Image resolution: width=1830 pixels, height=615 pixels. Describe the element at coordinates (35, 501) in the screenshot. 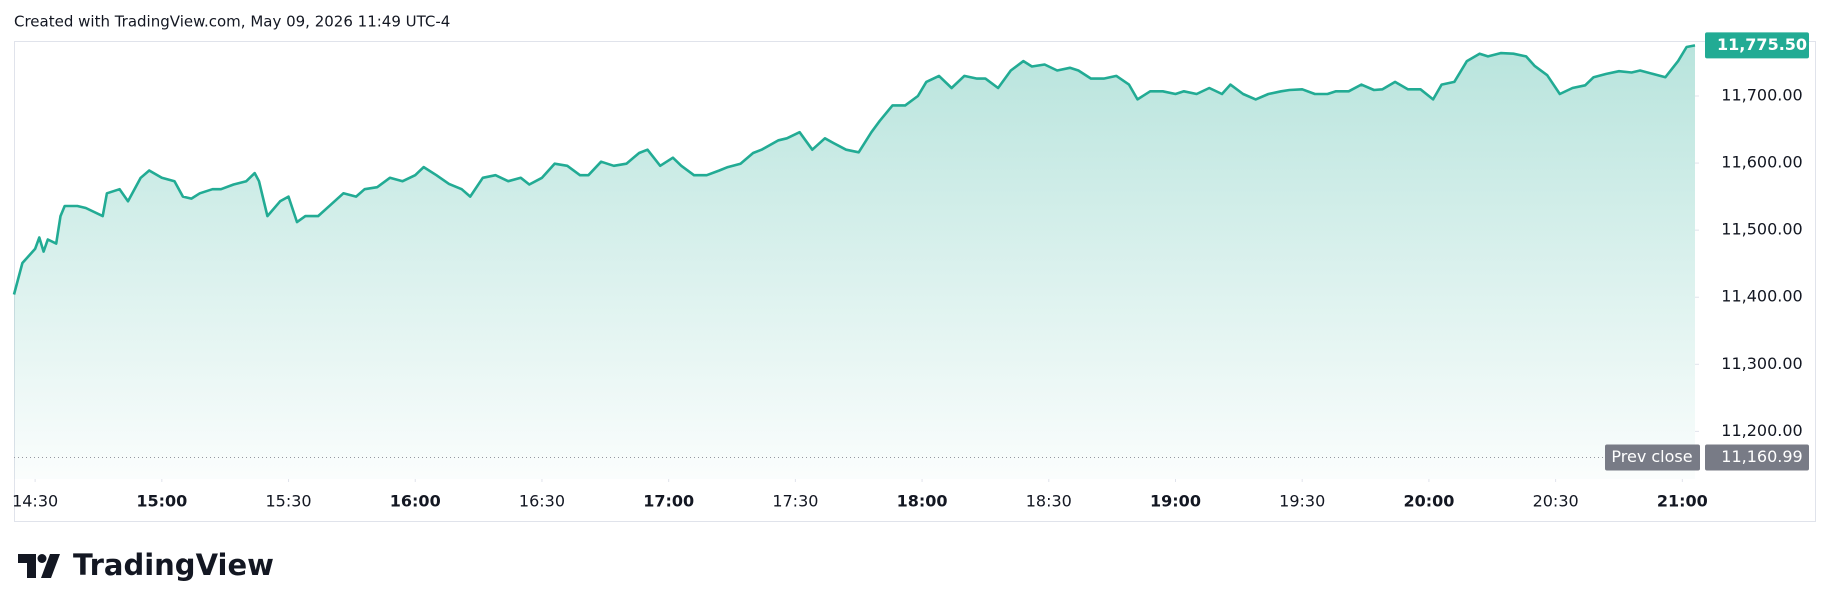

I see `x-tick-label: 14:30` at that location.